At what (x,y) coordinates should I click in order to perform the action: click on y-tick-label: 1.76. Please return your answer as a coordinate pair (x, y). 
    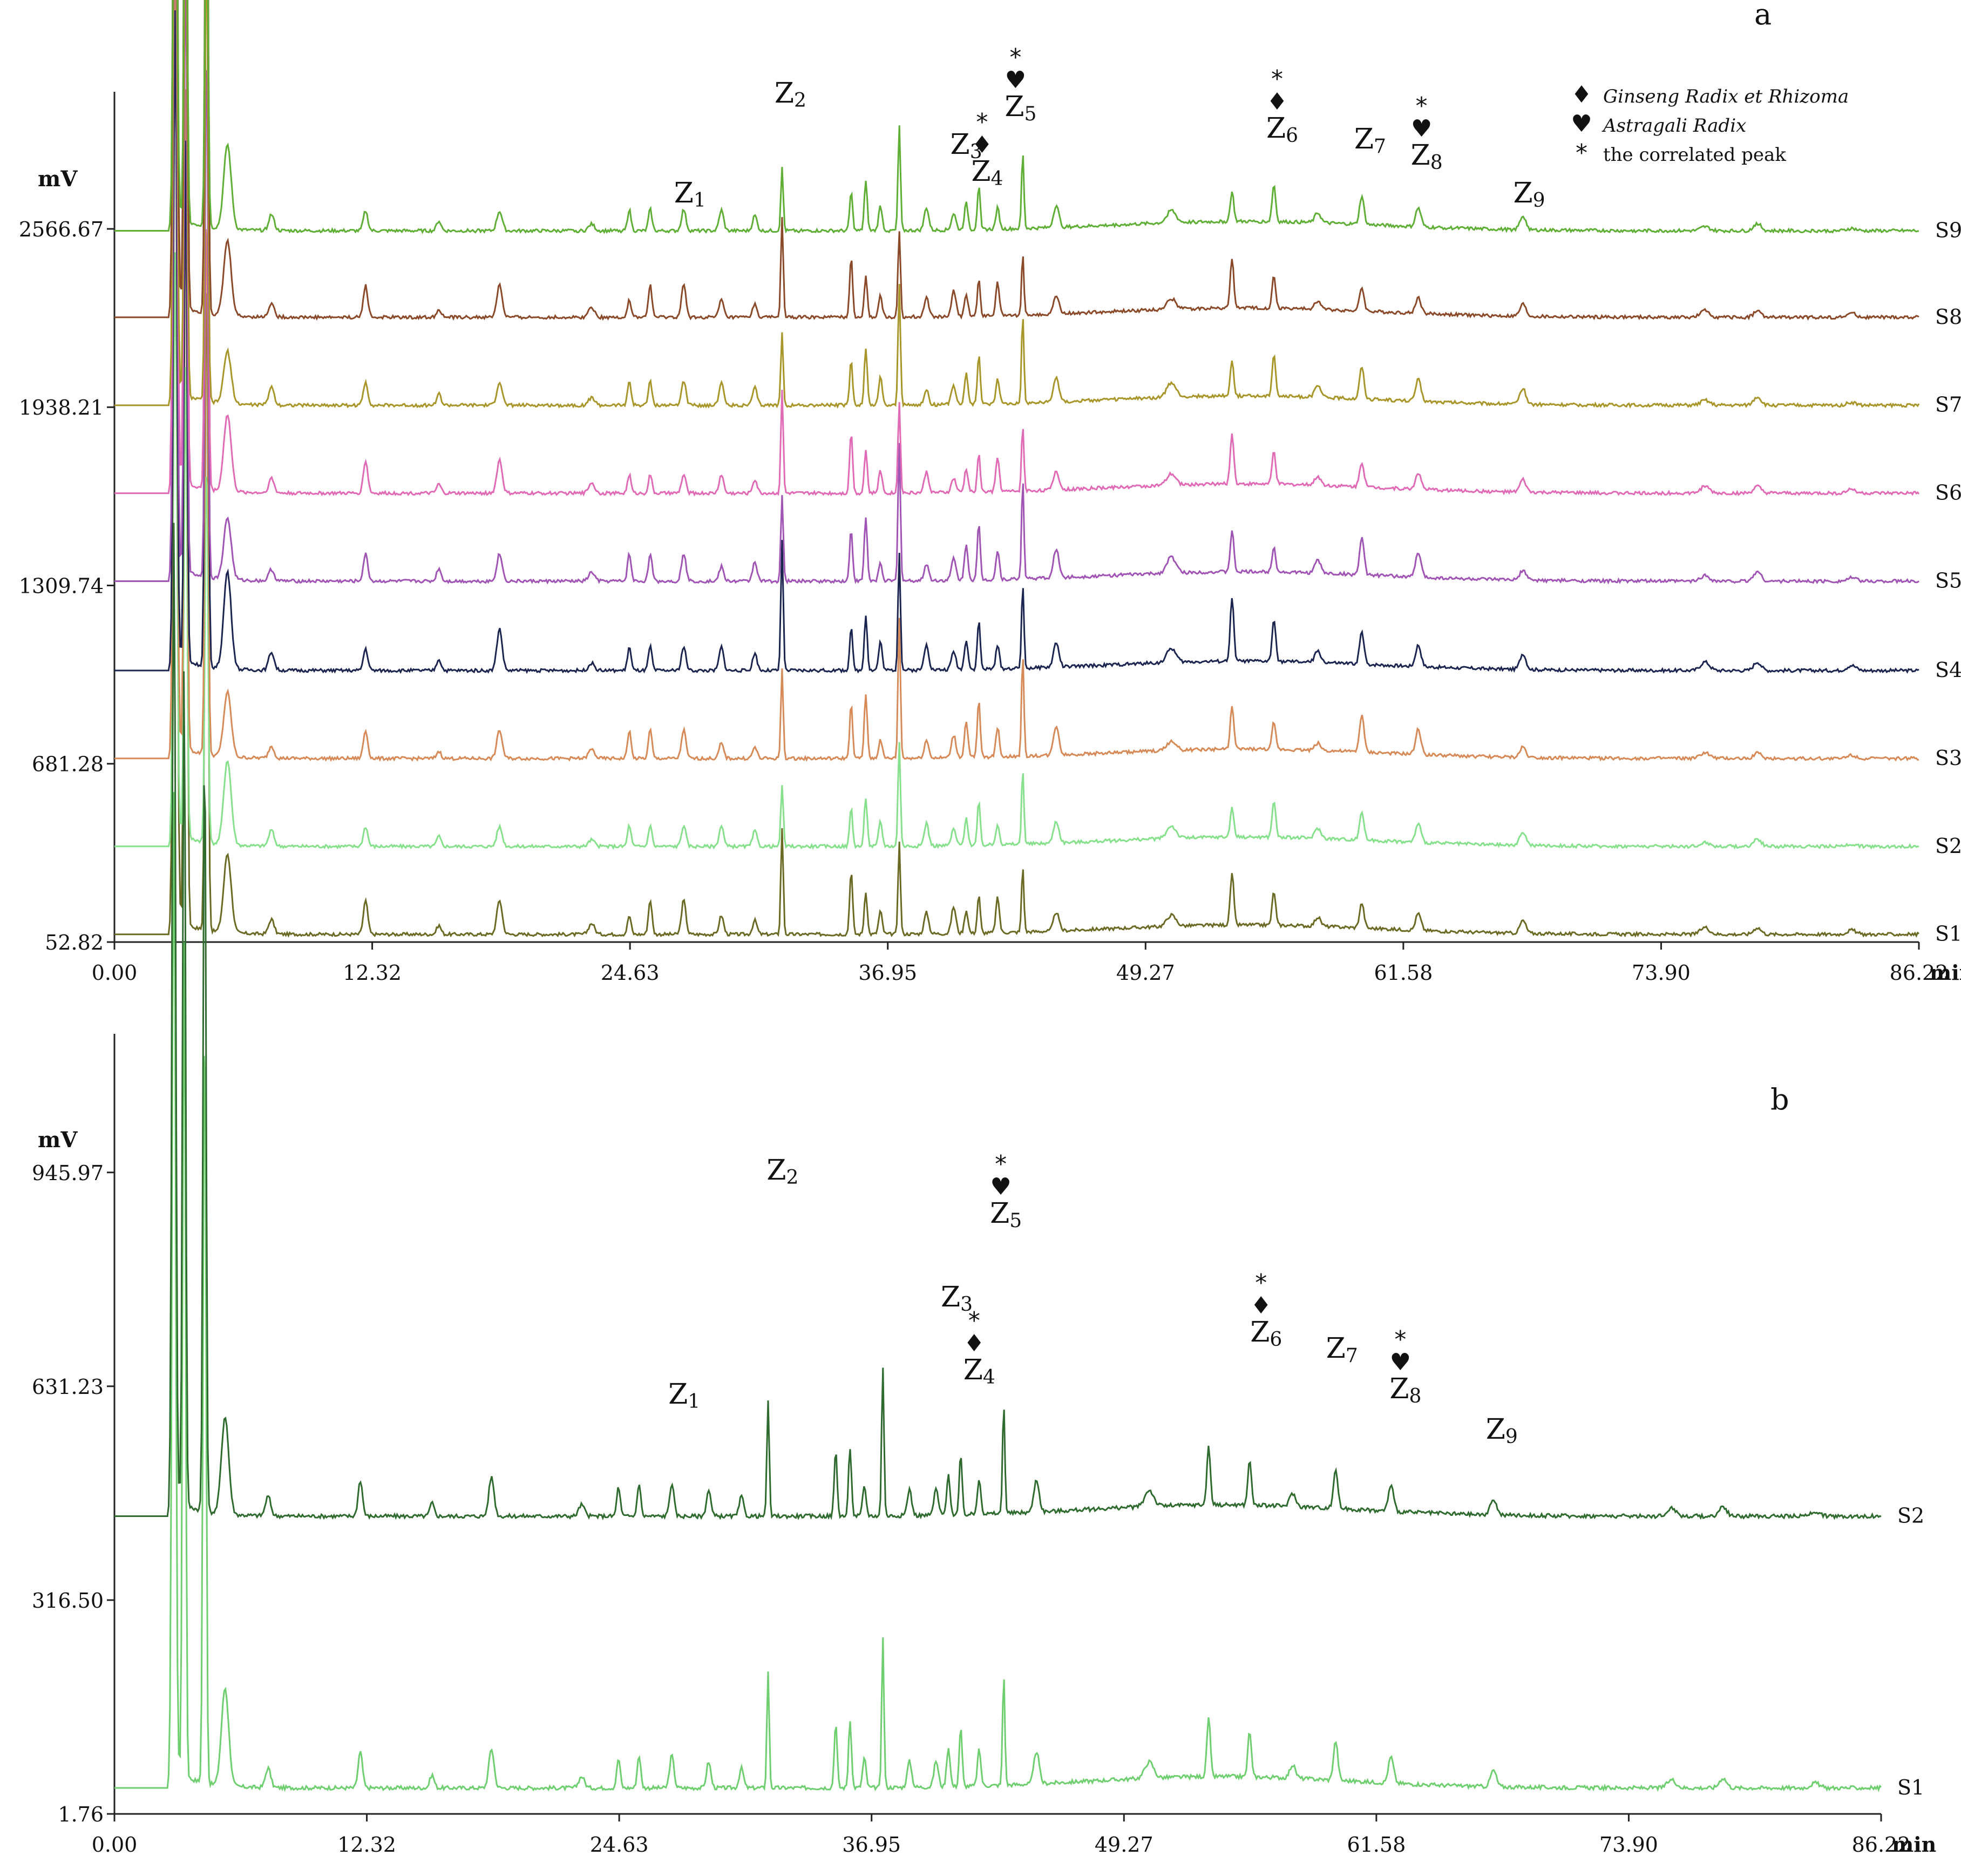
    Looking at the image, I should click on (81, 1814).